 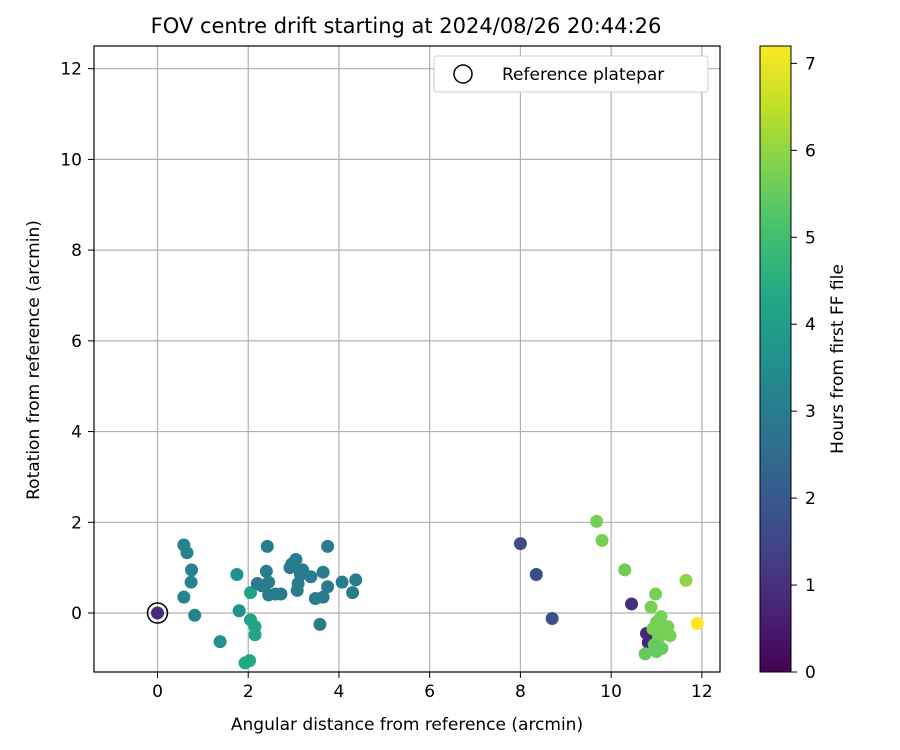 I want to click on colorbar-tick-label: 6, so click(x=810, y=151).